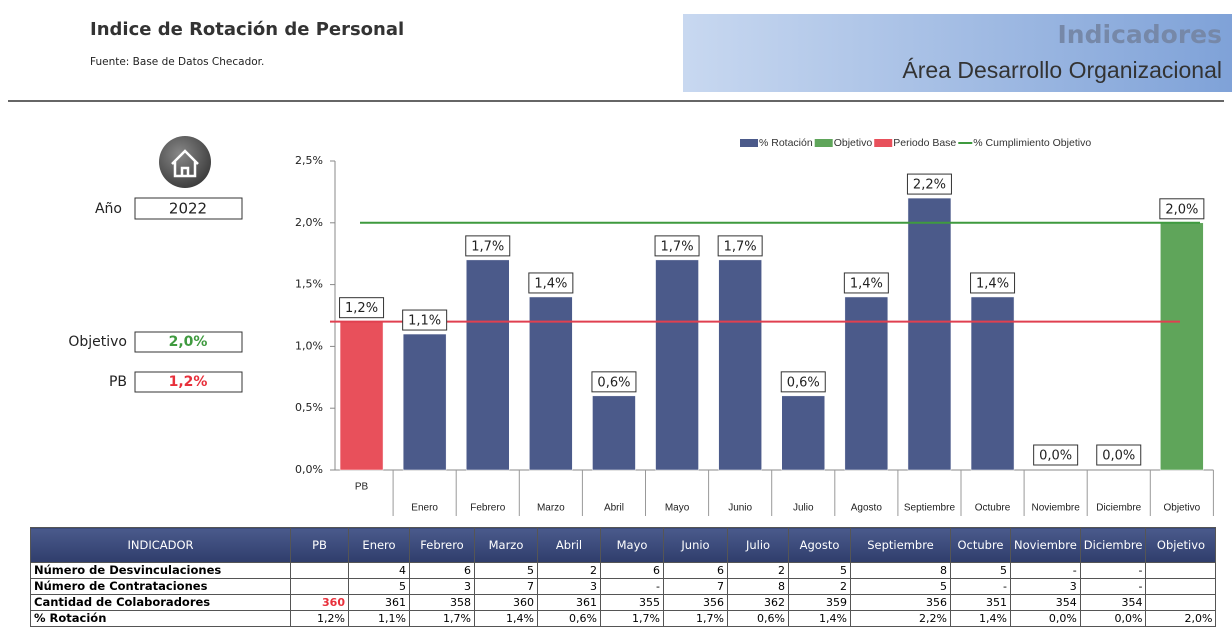  What do you see at coordinates (786, 143) in the screenshot?
I see `legend-label: % Rotación` at bounding box center [786, 143].